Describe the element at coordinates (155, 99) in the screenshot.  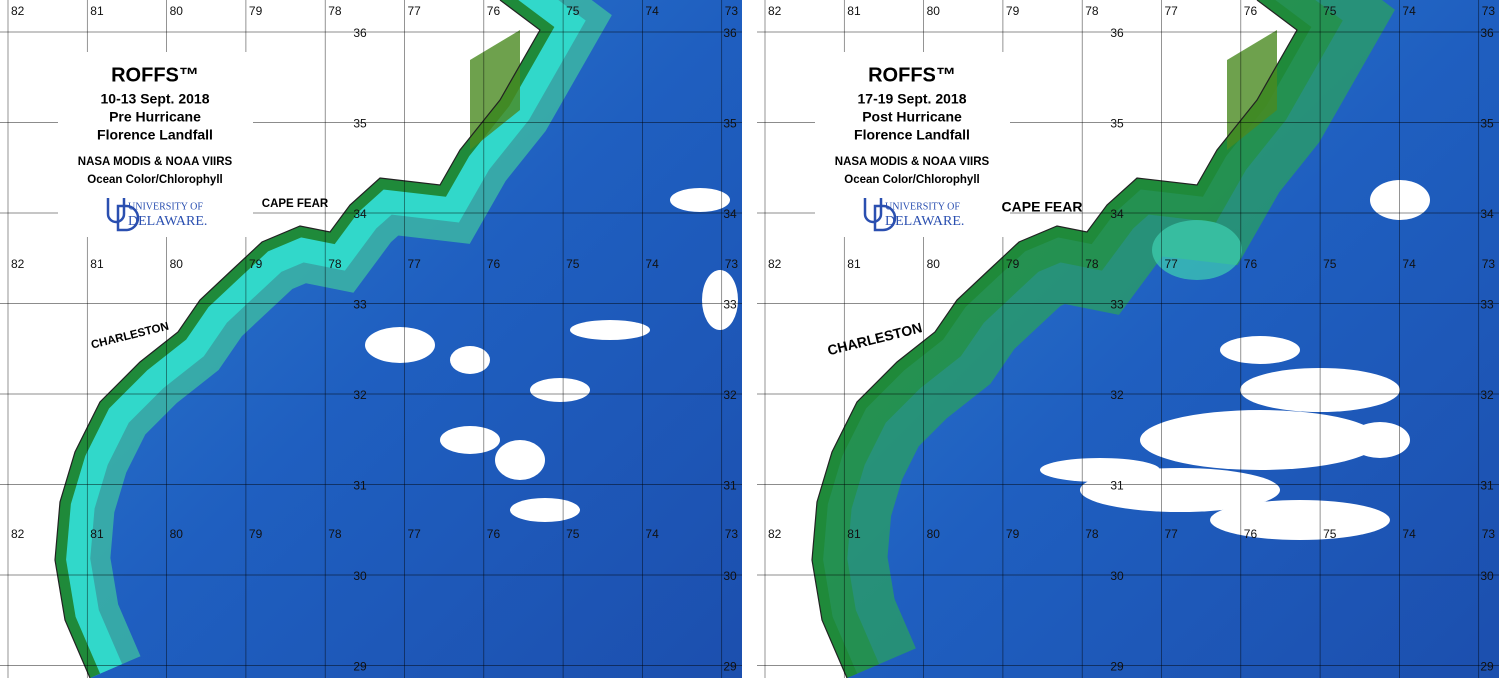
I see `legend-dates: 10-13 Sept. 2018` at that location.